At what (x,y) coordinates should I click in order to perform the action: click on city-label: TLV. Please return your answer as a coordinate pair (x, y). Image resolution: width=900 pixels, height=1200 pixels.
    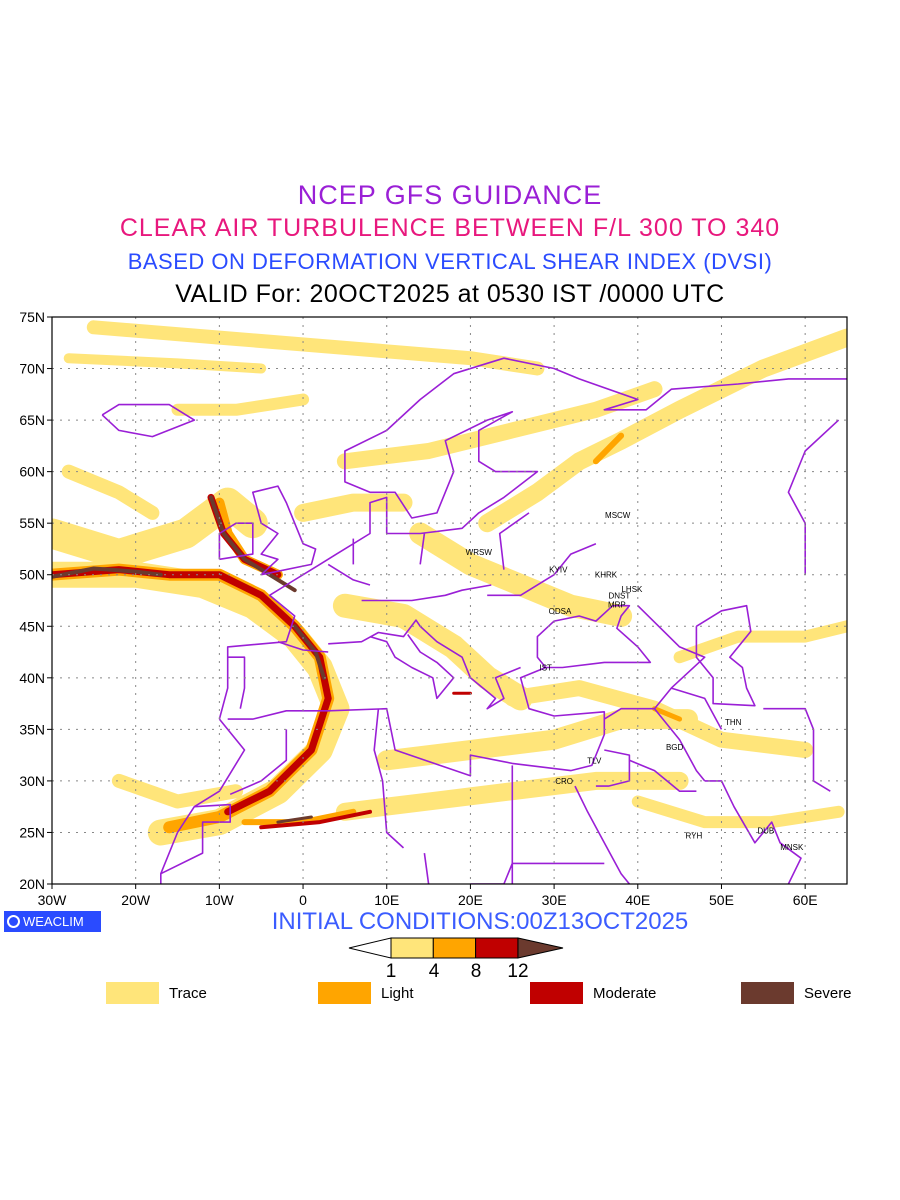
    Looking at the image, I should click on (594, 760).